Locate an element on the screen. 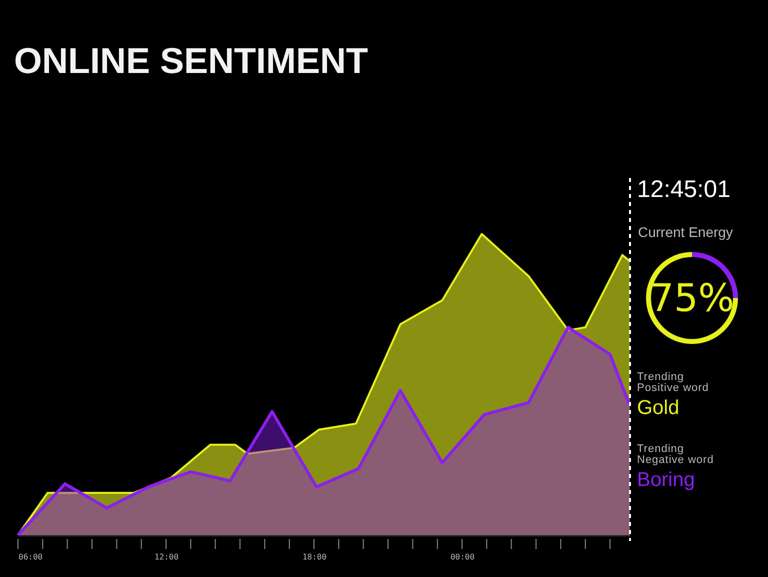  x-tick-label: 18:00 is located at coordinates (314, 557).